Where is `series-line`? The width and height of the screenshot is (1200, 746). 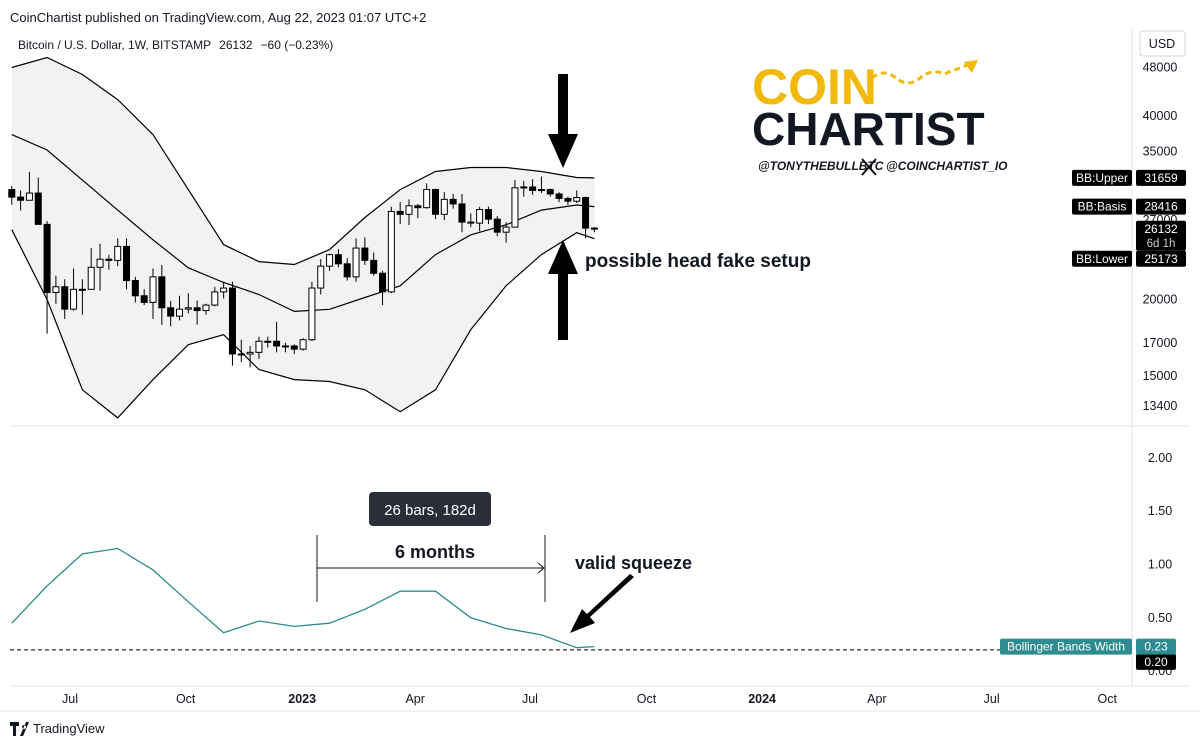
series-line is located at coordinates (303, 598).